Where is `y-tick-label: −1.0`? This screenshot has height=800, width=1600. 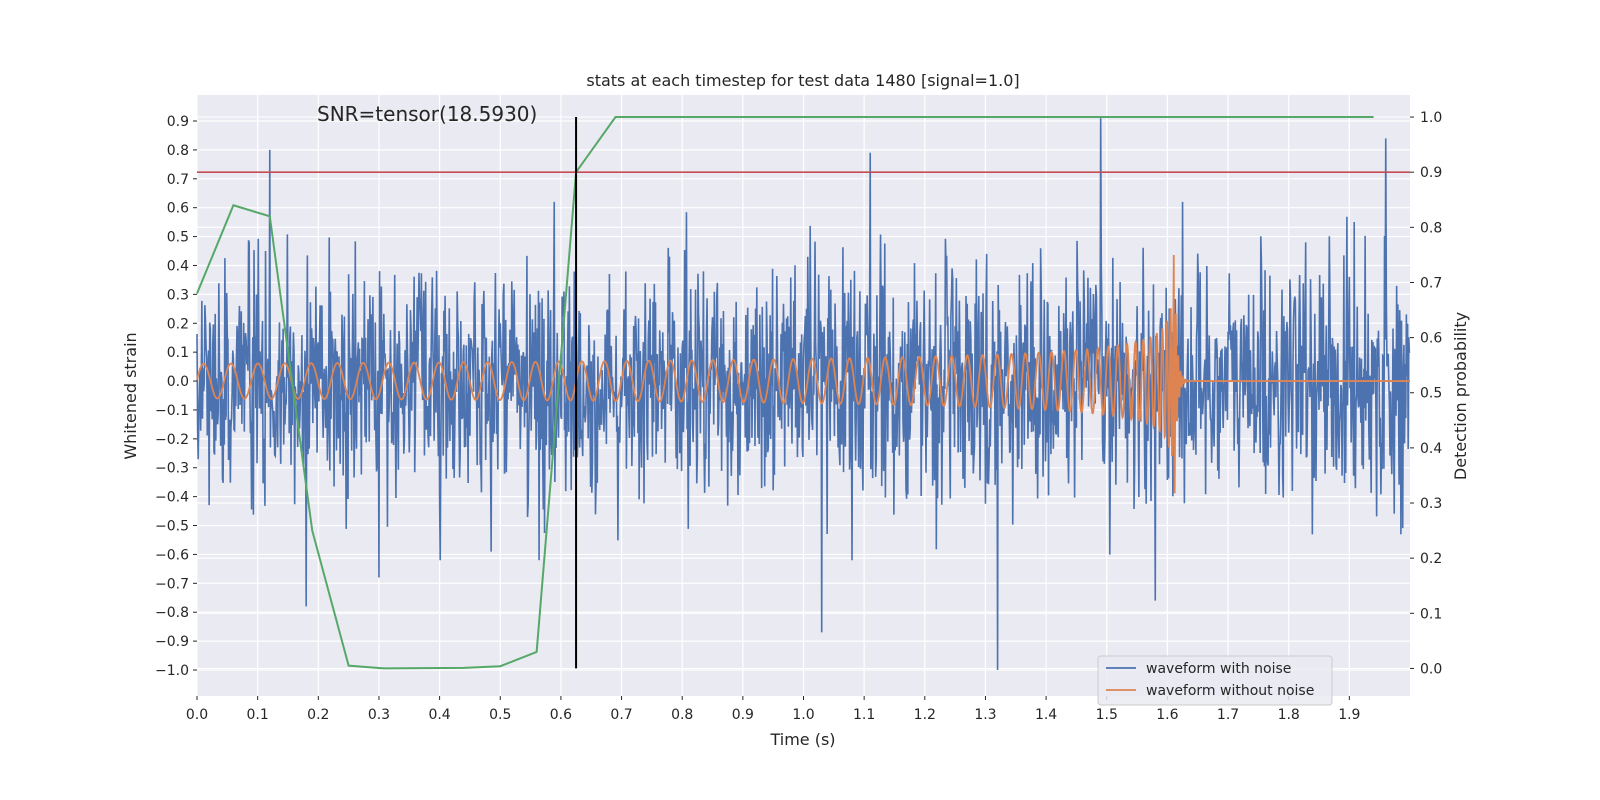 y-tick-label: −1.0 is located at coordinates (172, 671).